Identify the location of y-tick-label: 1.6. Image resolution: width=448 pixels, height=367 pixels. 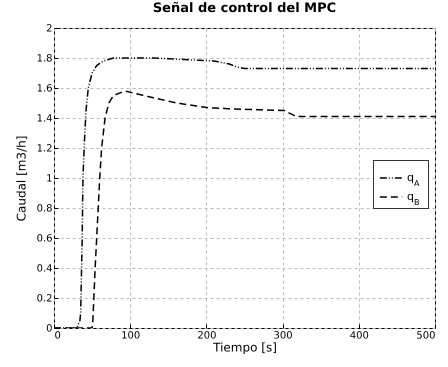
(44, 89).